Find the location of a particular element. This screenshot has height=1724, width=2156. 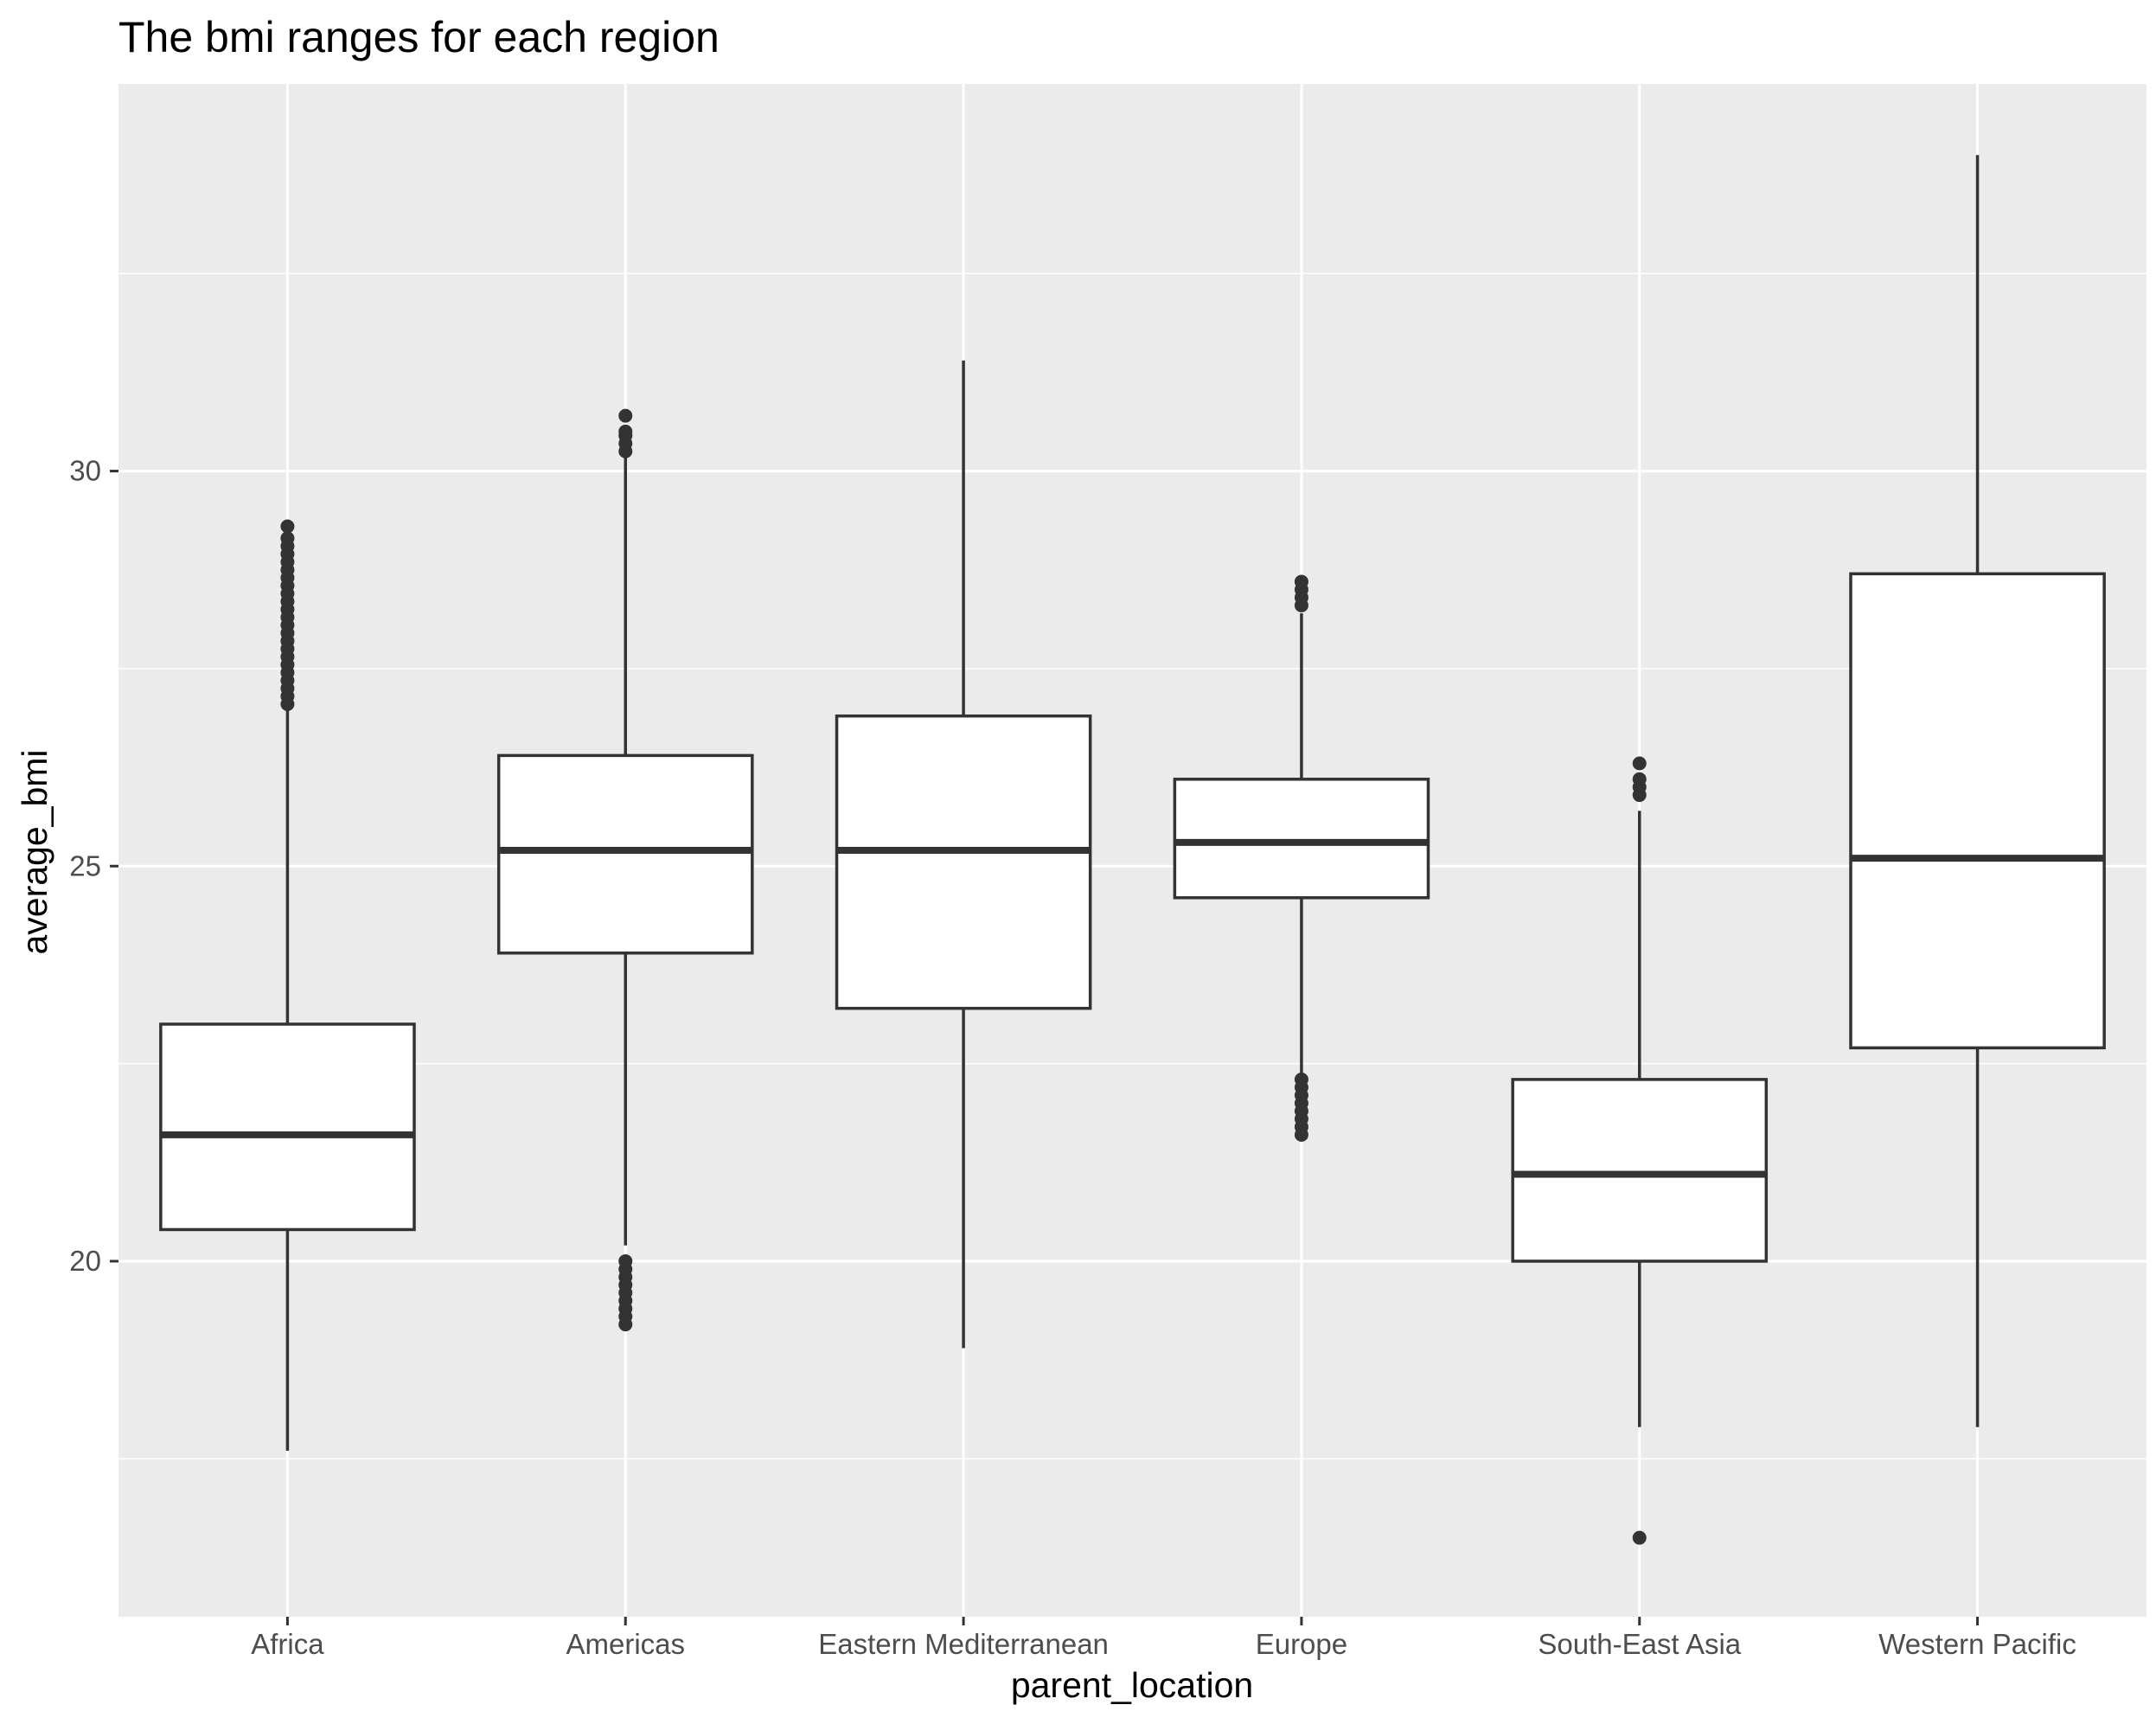

x-tick-label: Africa is located at coordinates (288, 1644).